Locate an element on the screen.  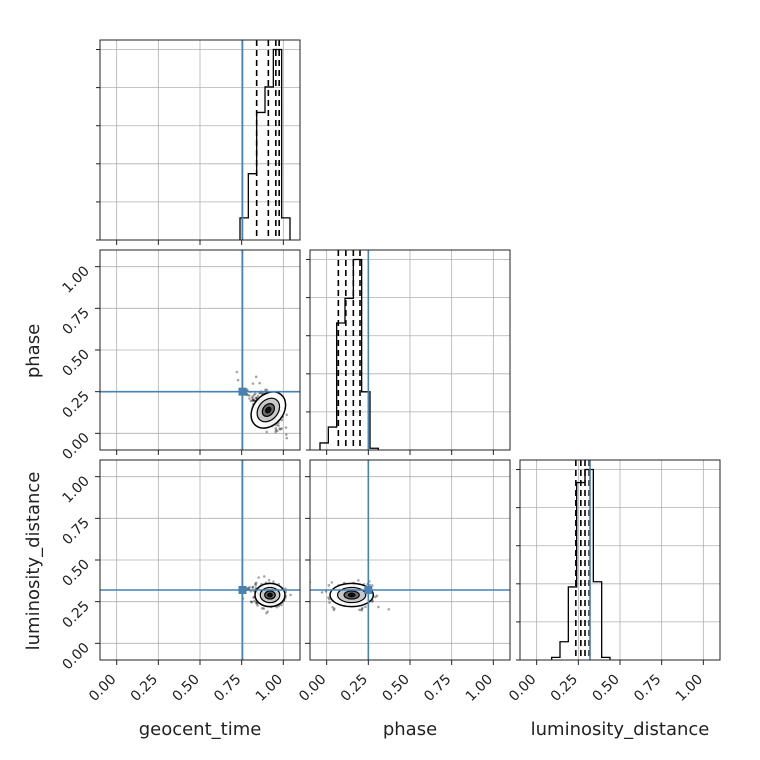
histogram-geocent-time is located at coordinates (265, 144).